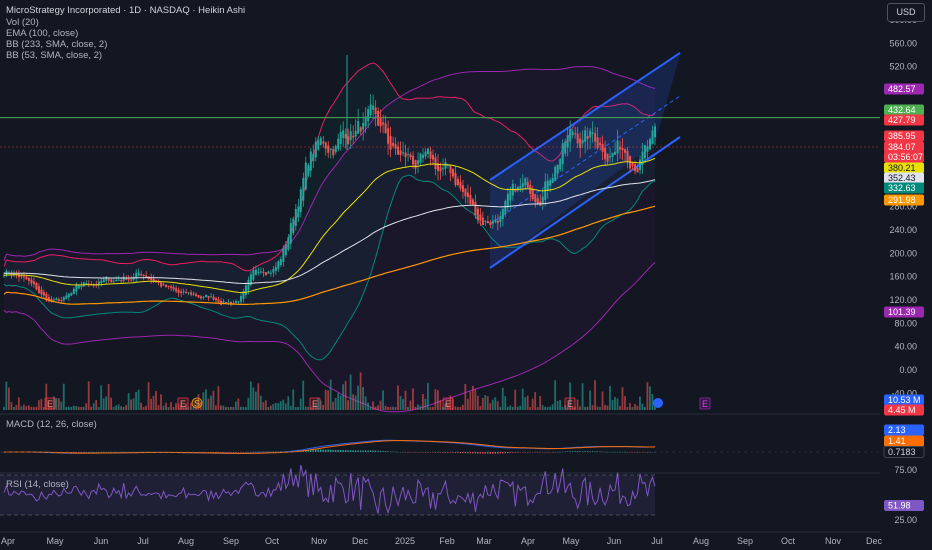 The width and height of the screenshot is (932, 550). Describe the element at coordinates (37, 484) in the screenshot. I see `rsi-pane-title: RSI (14, close)` at that location.